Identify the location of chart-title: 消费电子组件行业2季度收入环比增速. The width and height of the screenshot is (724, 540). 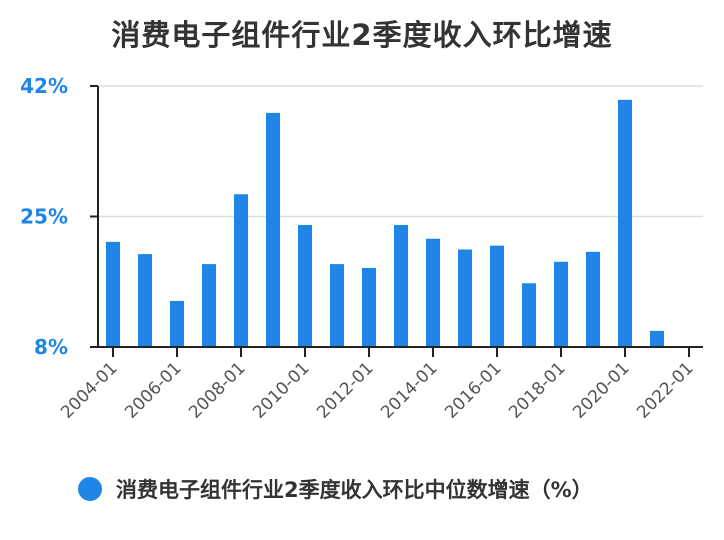
(362, 35).